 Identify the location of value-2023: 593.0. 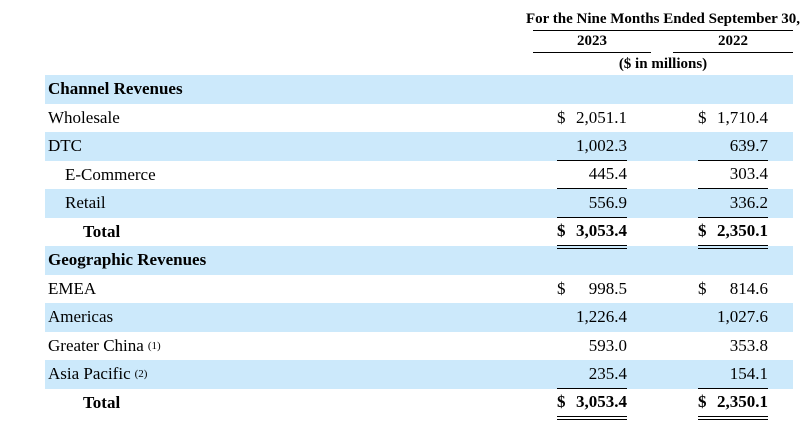
(607, 345).